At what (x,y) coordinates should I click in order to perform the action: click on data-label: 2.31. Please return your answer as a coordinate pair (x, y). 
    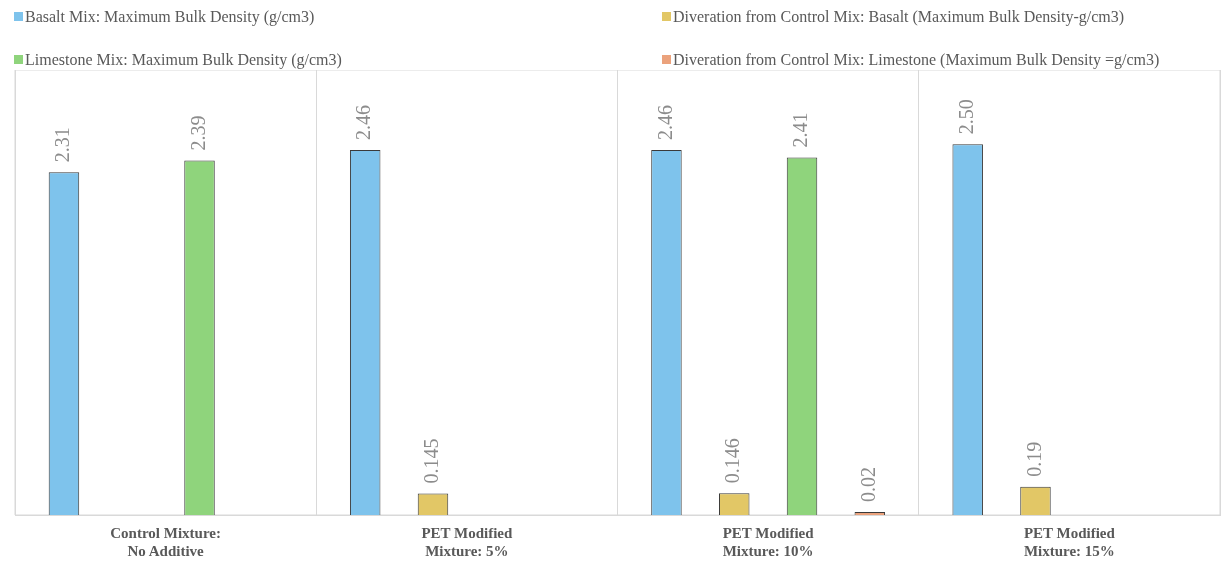
    Looking at the image, I should click on (62, 145).